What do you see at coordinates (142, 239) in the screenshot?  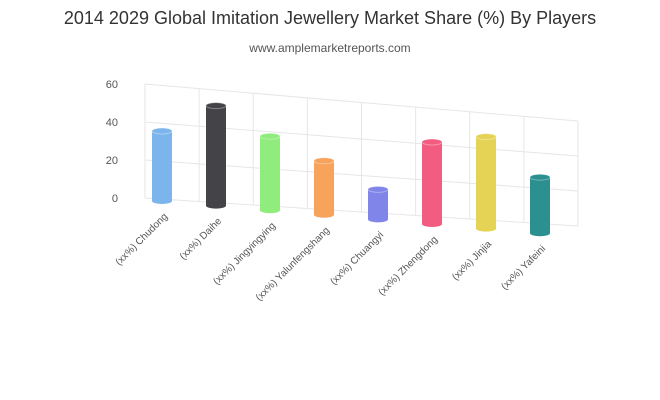 I see `x-tick-label: (xx%) Chudong` at bounding box center [142, 239].